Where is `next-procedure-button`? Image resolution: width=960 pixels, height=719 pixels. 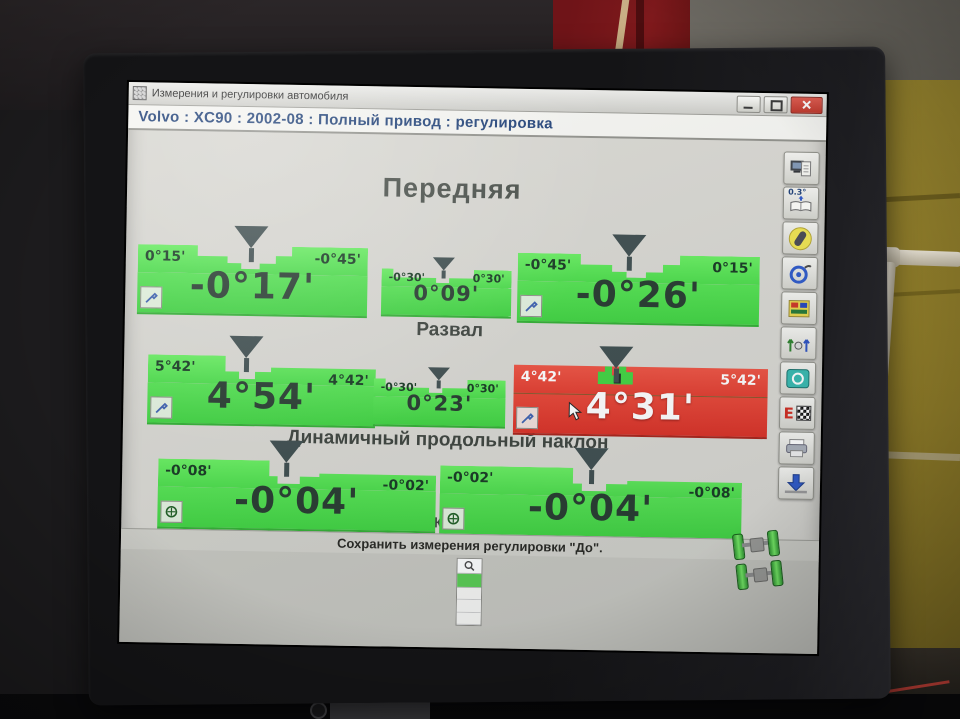 next-procedure-button is located at coordinates (796, 483).